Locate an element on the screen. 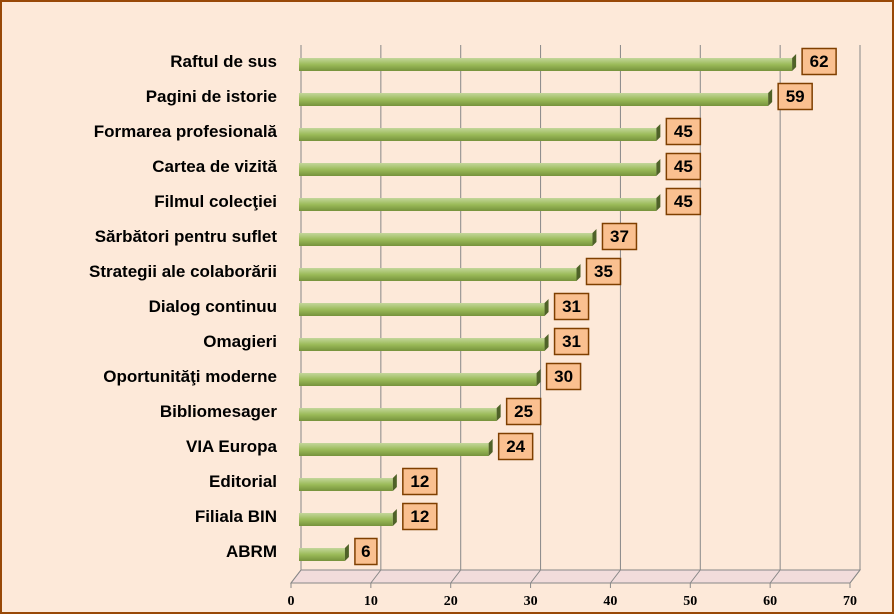 This screenshot has height=614, width=894. category-label: VIA Europa is located at coordinates (232, 446).